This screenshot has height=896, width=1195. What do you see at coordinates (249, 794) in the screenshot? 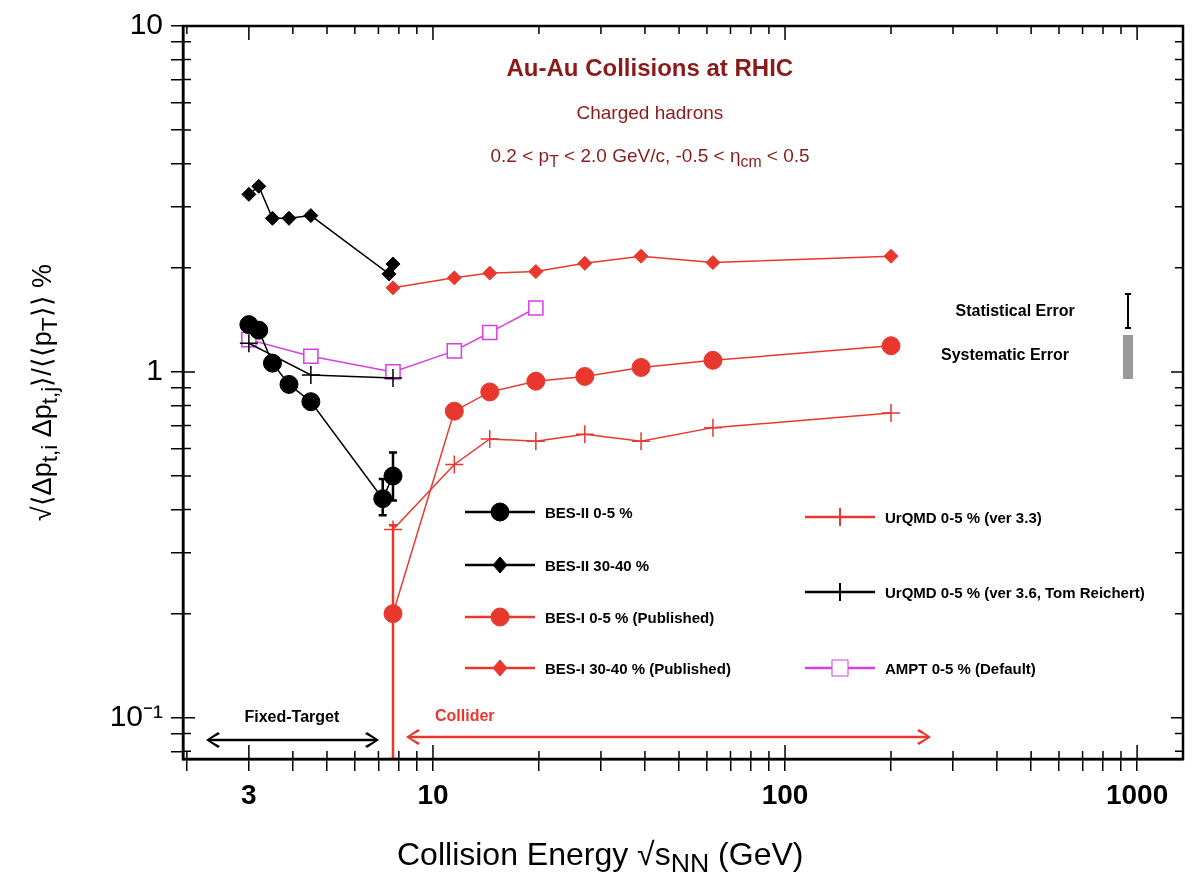
I see `x-tick-label: 3` at bounding box center [249, 794].